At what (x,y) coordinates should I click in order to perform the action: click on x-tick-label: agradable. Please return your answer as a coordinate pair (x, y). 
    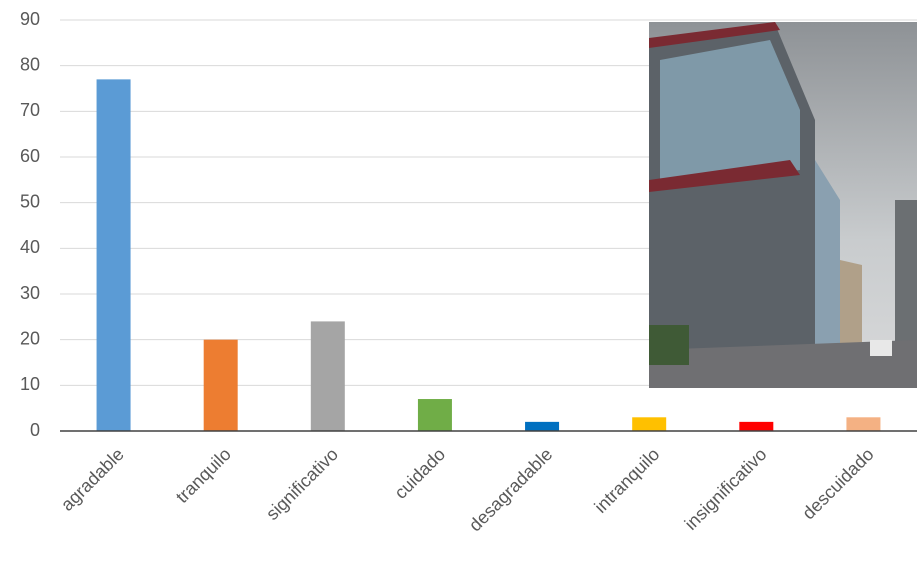
    Looking at the image, I should click on (92, 479).